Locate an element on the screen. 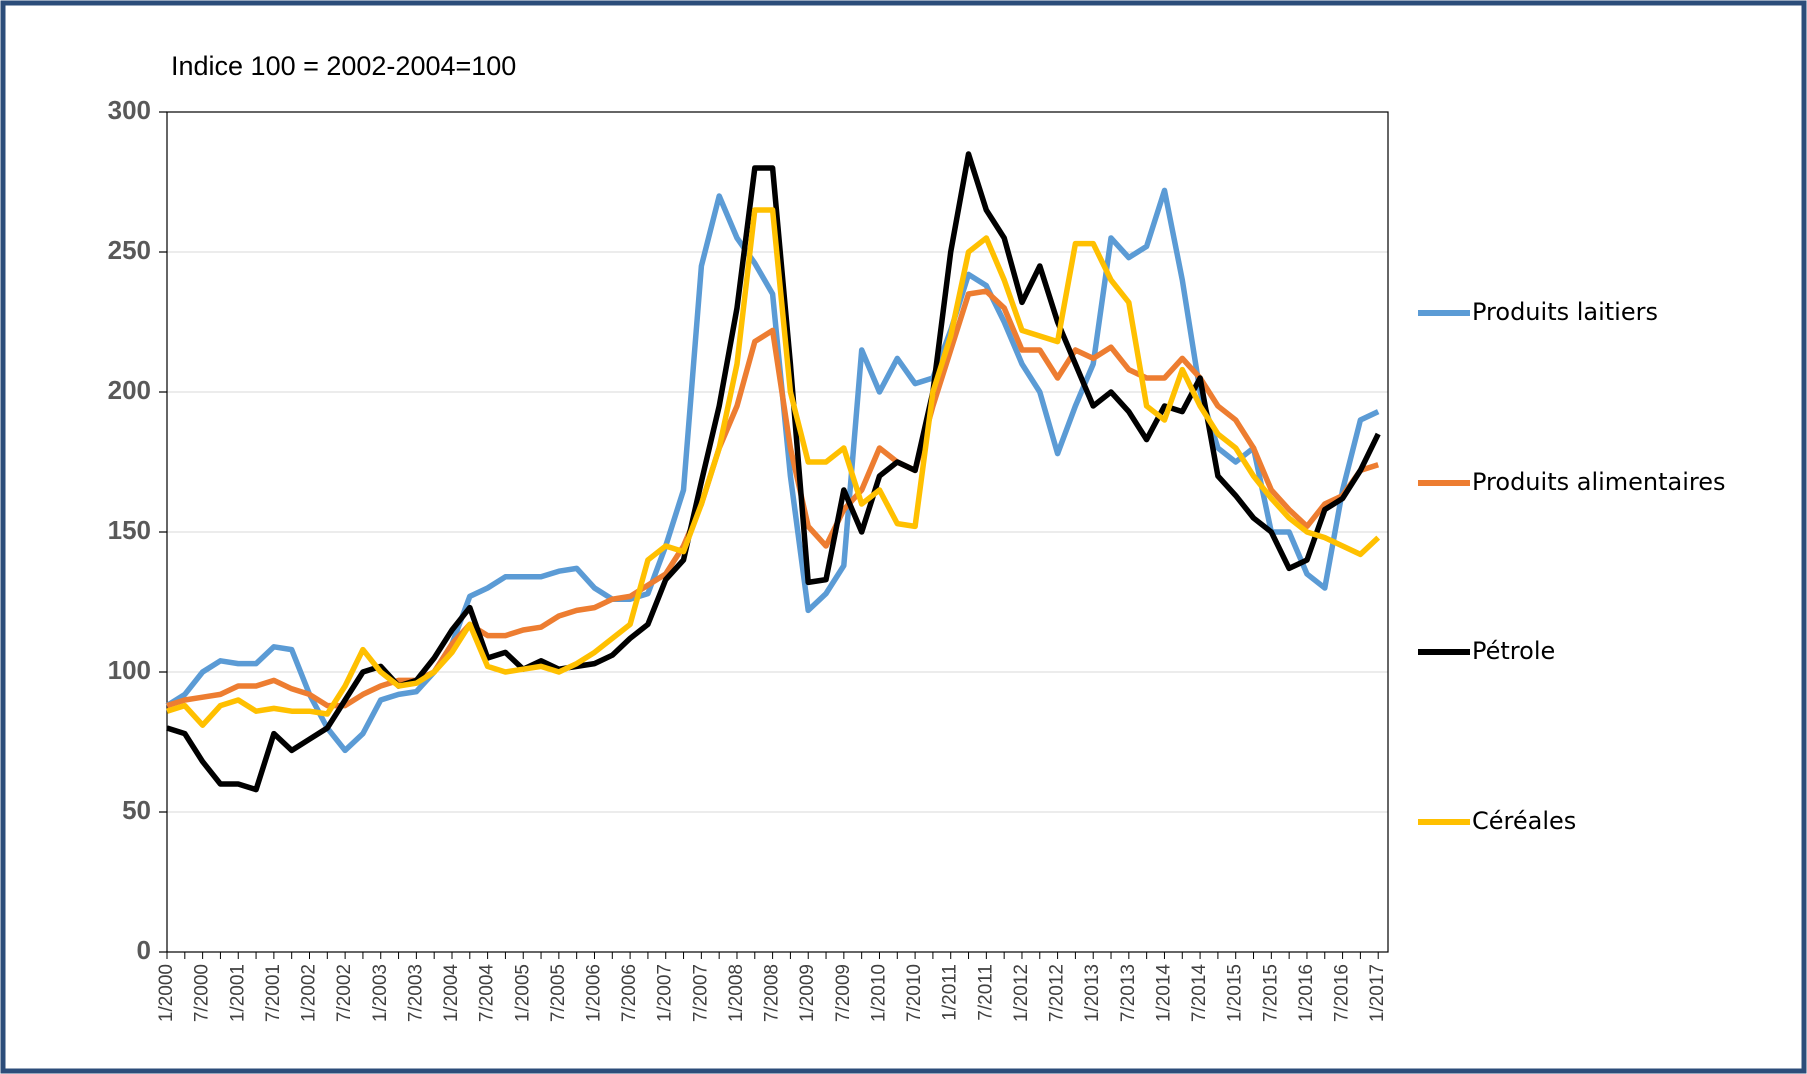 This screenshot has width=1807, height=1074. x-tick-label: 7/2007 is located at coordinates (700, 993).